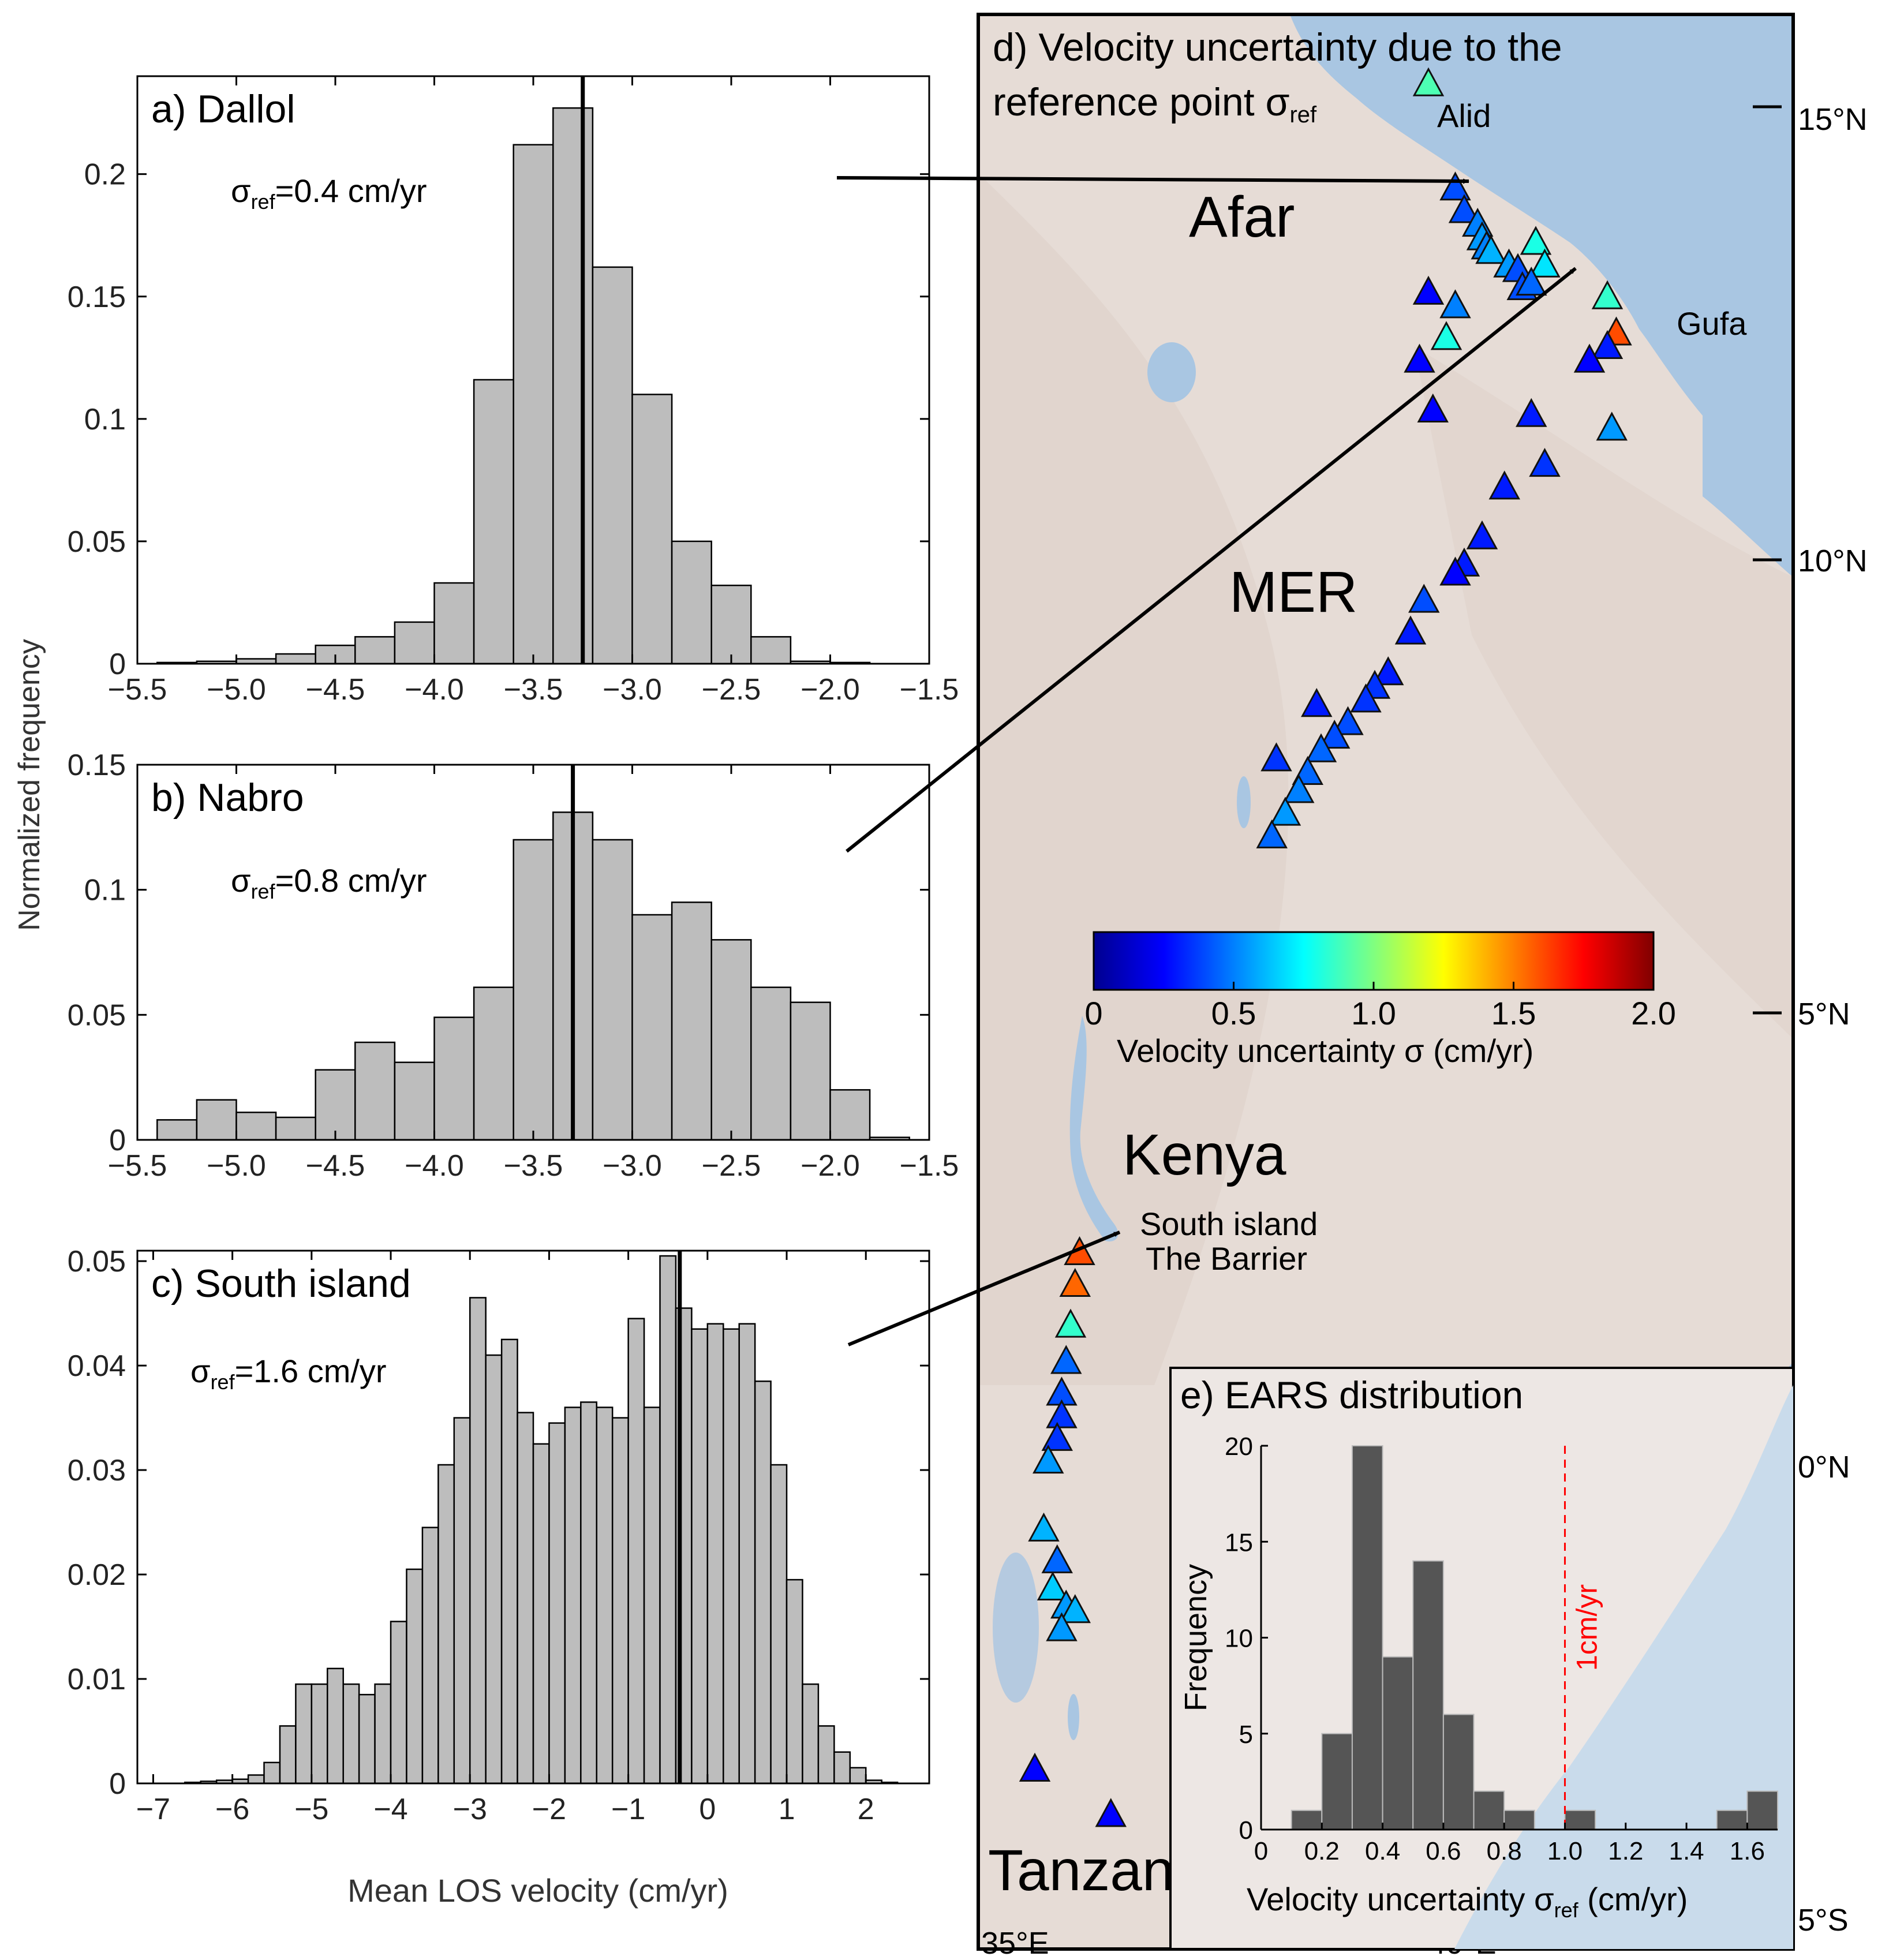 The width and height of the screenshot is (1889, 1960). What do you see at coordinates (1464, 116) in the screenshot?
I see `site-label-alid: Alid` at bounding box center [1464, 116].